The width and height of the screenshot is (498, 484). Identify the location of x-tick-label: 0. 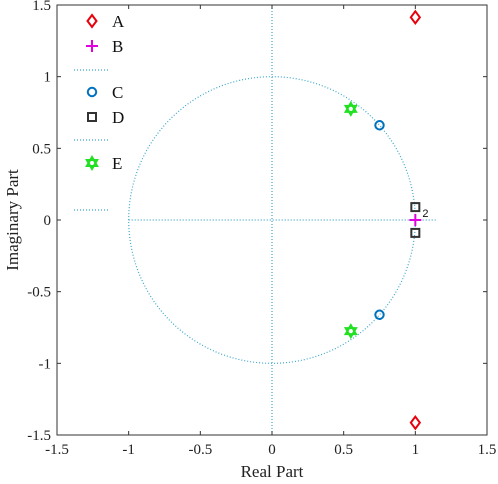
(272, 450).